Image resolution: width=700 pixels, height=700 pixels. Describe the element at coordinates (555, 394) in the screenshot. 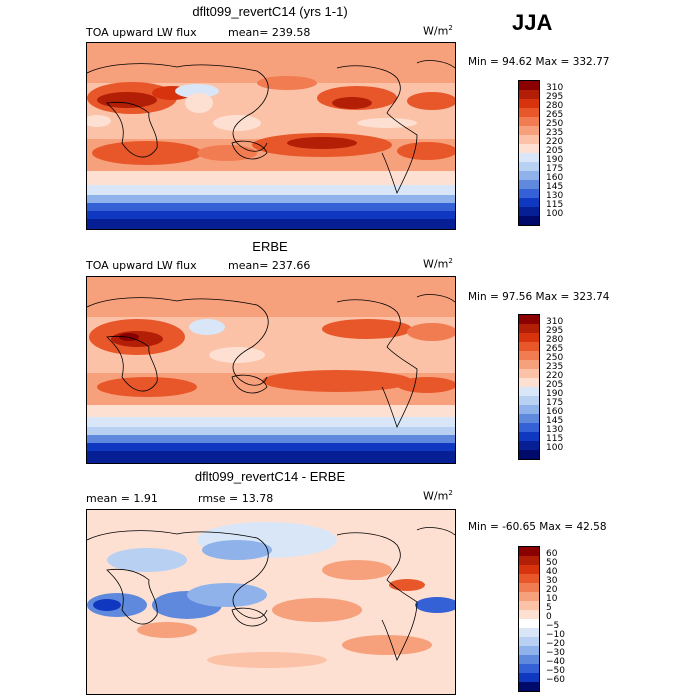

I see `colorbar-tick-label: 190` at that location.